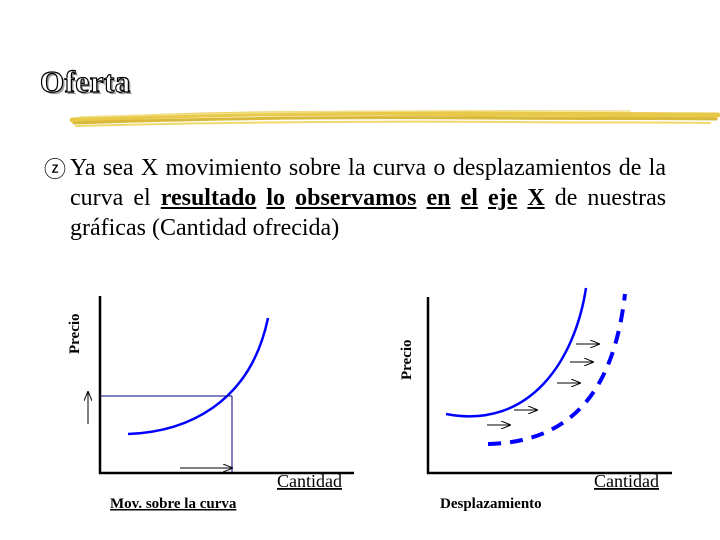 The image size is (720, 540). What do you see at coordinates (173, 504) in the screenshot?
I see `left-caption: Mov. sobre la curva` at bounding box center [173, 504].